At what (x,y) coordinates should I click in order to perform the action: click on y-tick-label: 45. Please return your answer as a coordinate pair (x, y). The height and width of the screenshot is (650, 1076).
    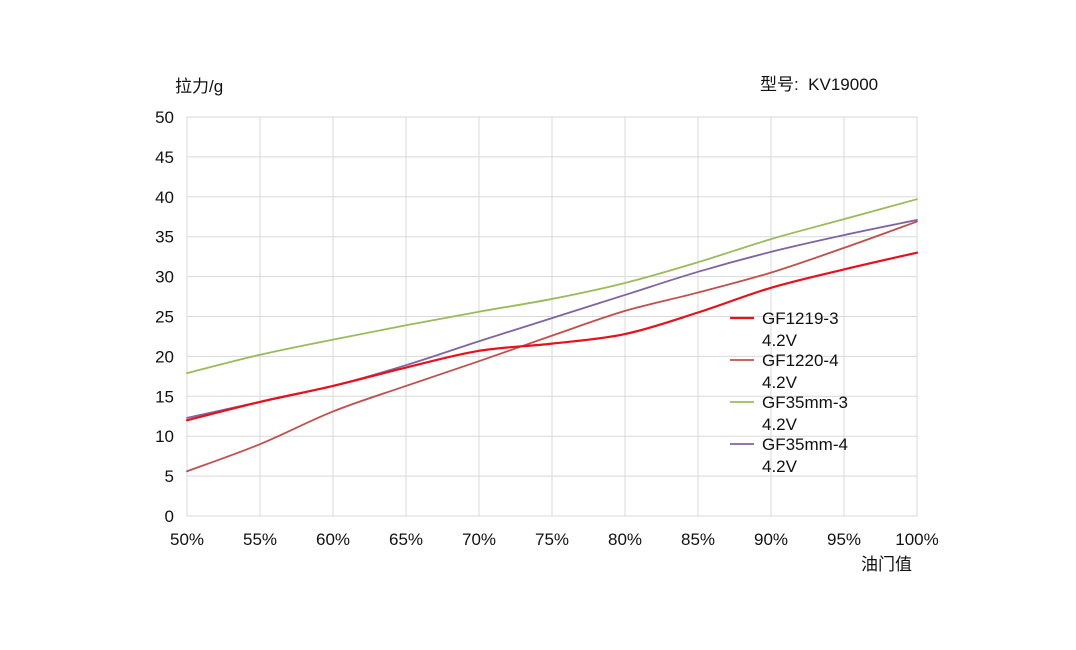
    Looking at the image, I should click on (164, 157).